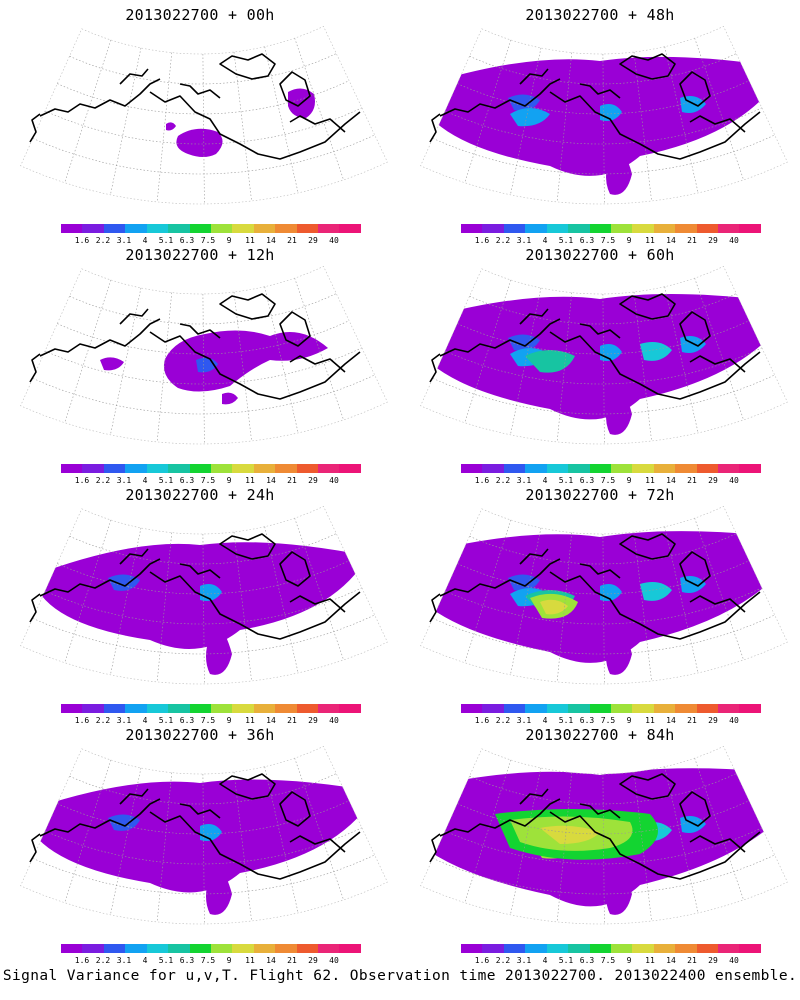 The image size is (800, 1000). Describe the element at coordinates (600, 735) in the screenshot. I see `panel-title: 2013022700 + 84h` at that location.